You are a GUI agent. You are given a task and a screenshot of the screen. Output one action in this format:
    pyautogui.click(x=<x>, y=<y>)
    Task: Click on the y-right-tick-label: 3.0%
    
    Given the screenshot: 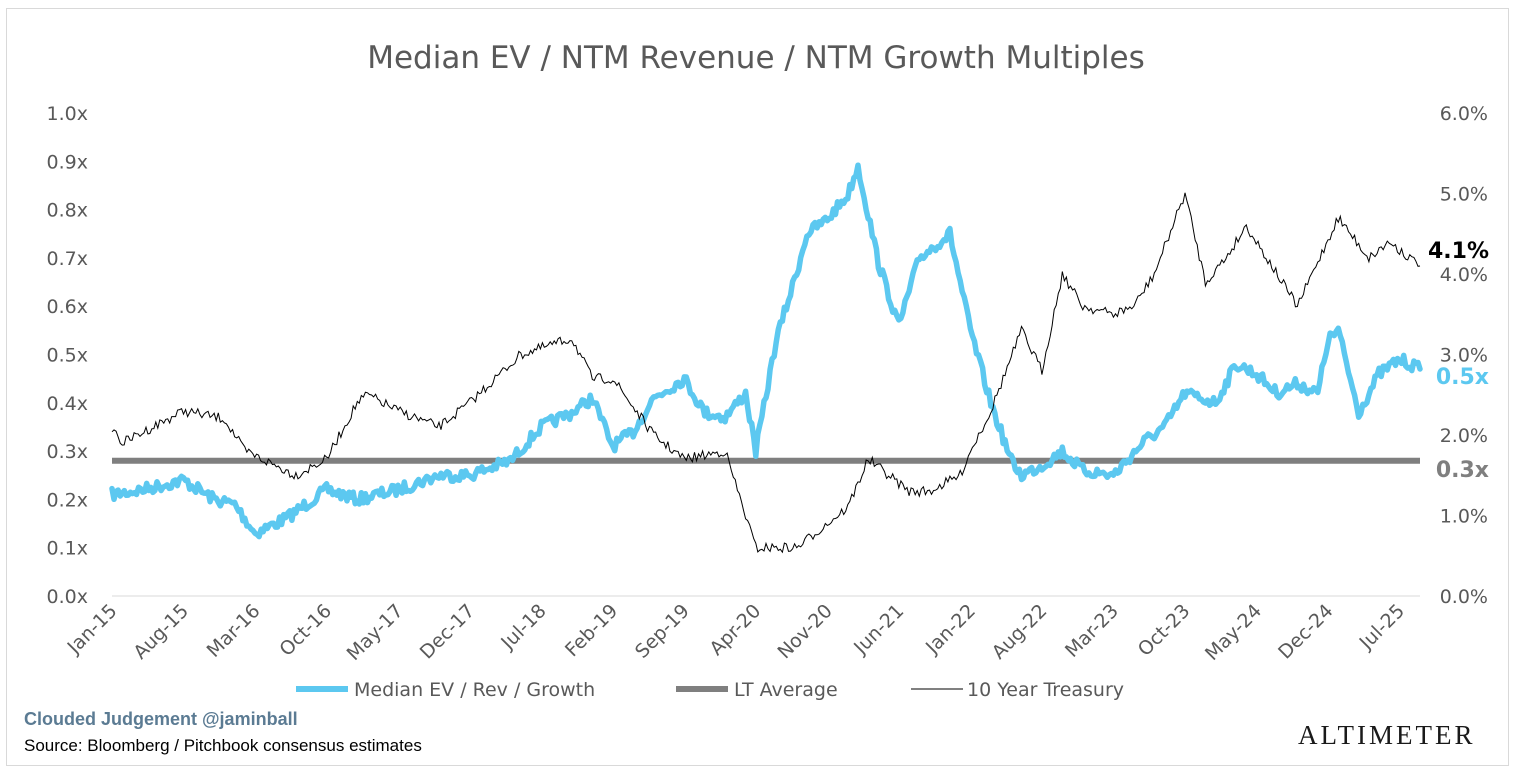 What is the action you would take?
    pyautogui.click(x=1464, y=356)
    